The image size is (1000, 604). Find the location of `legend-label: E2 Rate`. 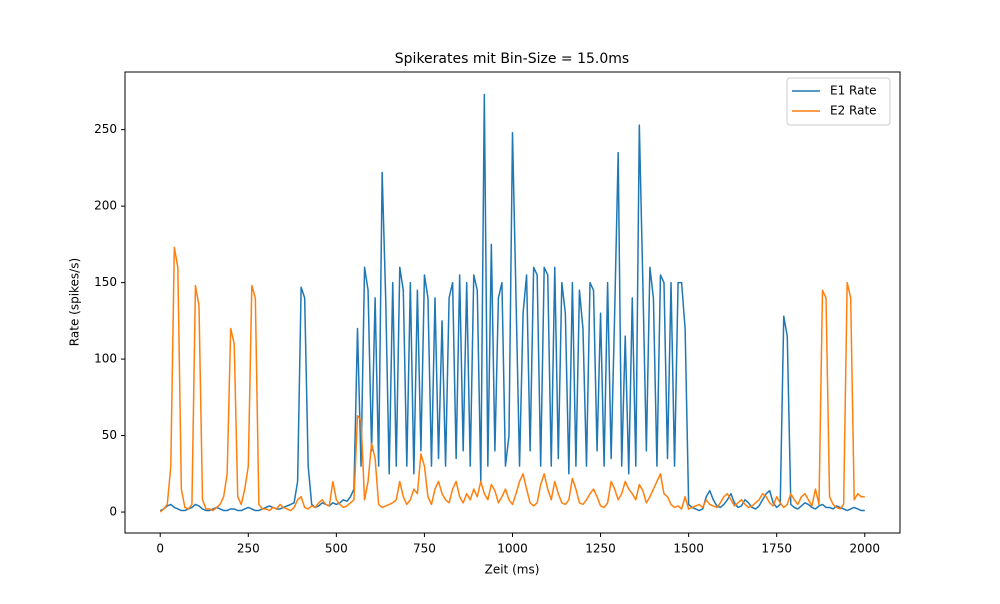

legend-label: E2 Rate is located at coordinates (853, 111).